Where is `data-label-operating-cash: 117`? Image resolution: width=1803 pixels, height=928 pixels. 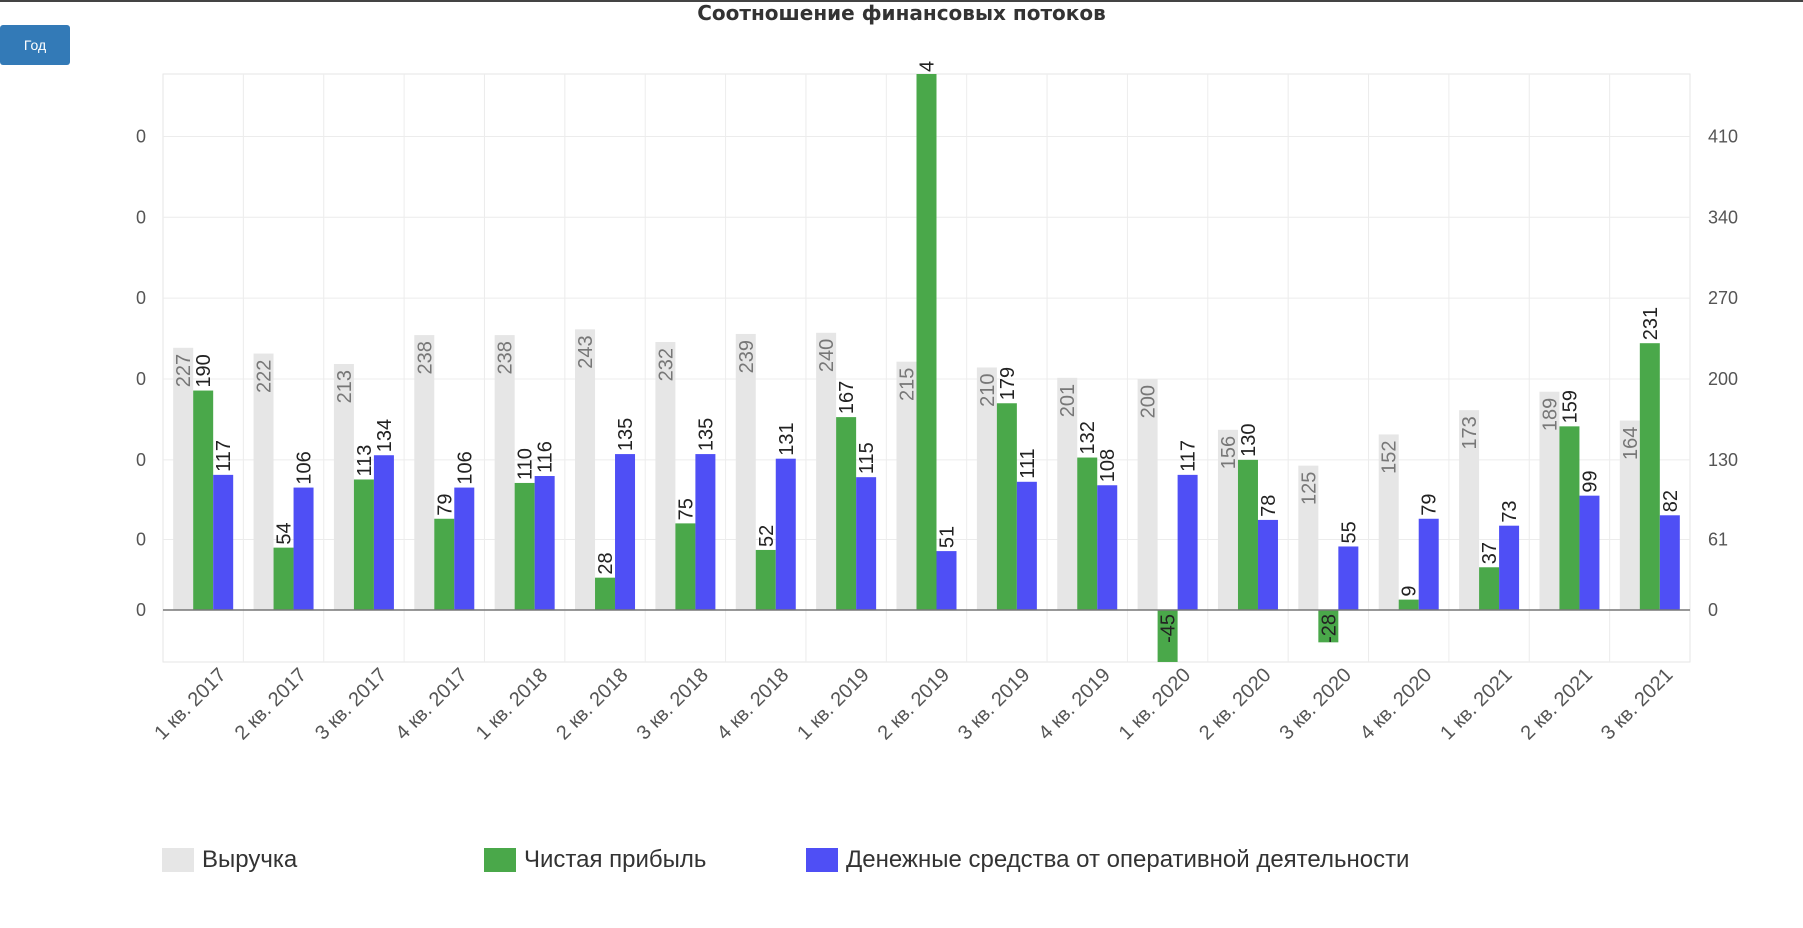
data-label-operating-cash: 117 is located at coordinates (1189, 456).